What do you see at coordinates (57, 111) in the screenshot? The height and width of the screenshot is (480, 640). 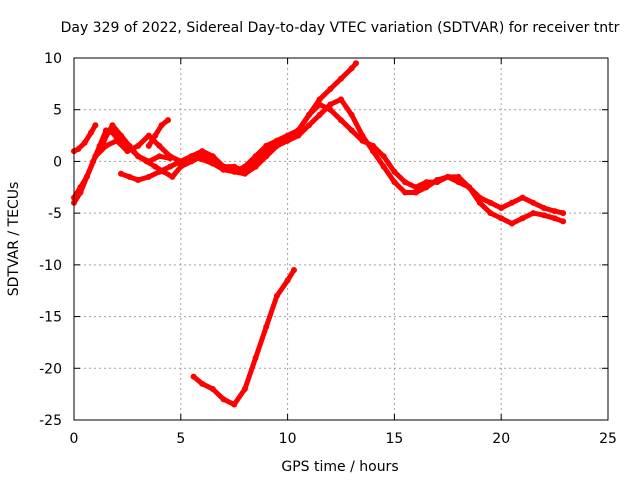 I see `y-tick-label: 5` at bounding box center [57, 111].